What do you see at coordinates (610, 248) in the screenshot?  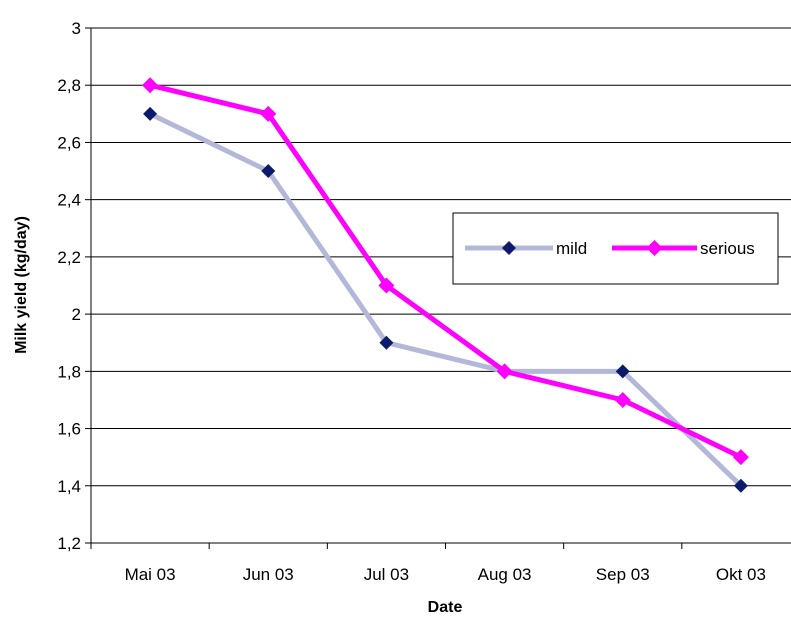 I see `legend-items: mild serious` at bounding box center [610, 248].